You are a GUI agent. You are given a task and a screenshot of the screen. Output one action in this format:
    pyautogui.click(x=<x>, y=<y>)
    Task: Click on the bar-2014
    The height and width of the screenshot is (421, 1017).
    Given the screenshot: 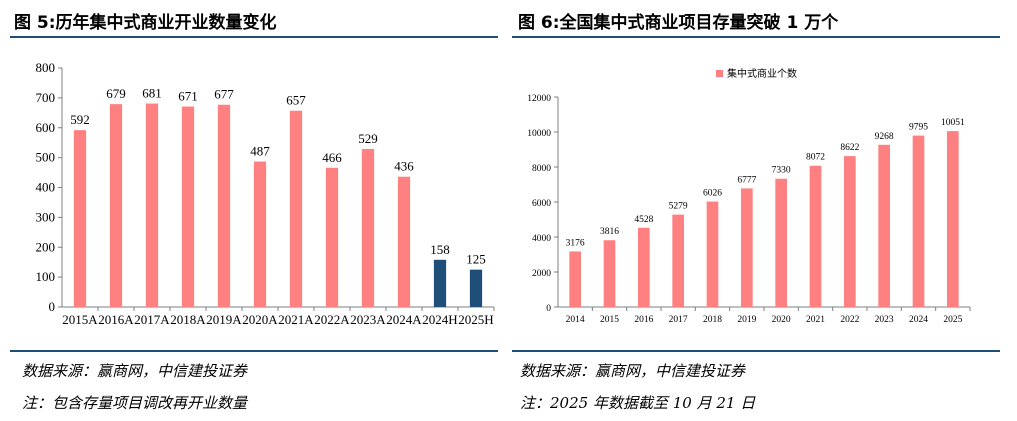 What is the action you would take?
    pyautogui.click(x=575, y=279)
    